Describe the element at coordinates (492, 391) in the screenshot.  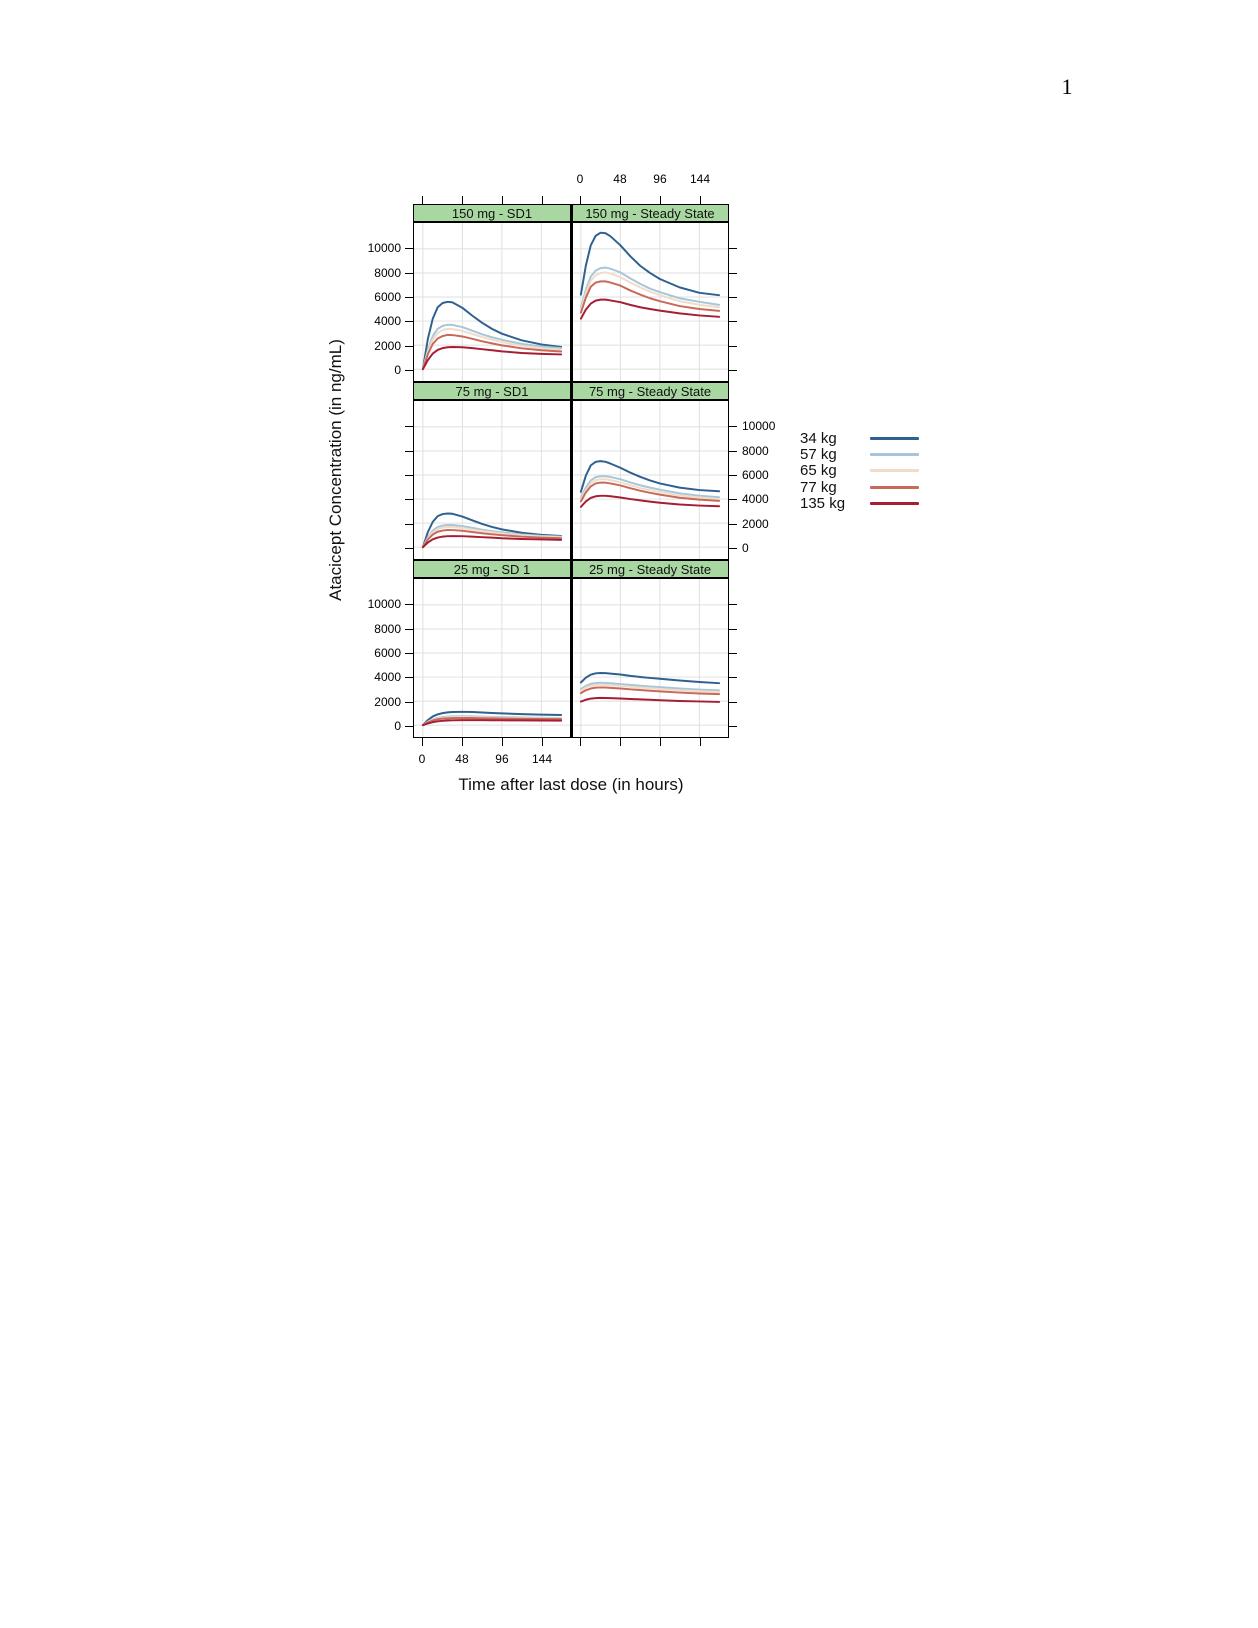
I see `panel-header-75-mg-sd1: 75 mg - SD1` at that location.